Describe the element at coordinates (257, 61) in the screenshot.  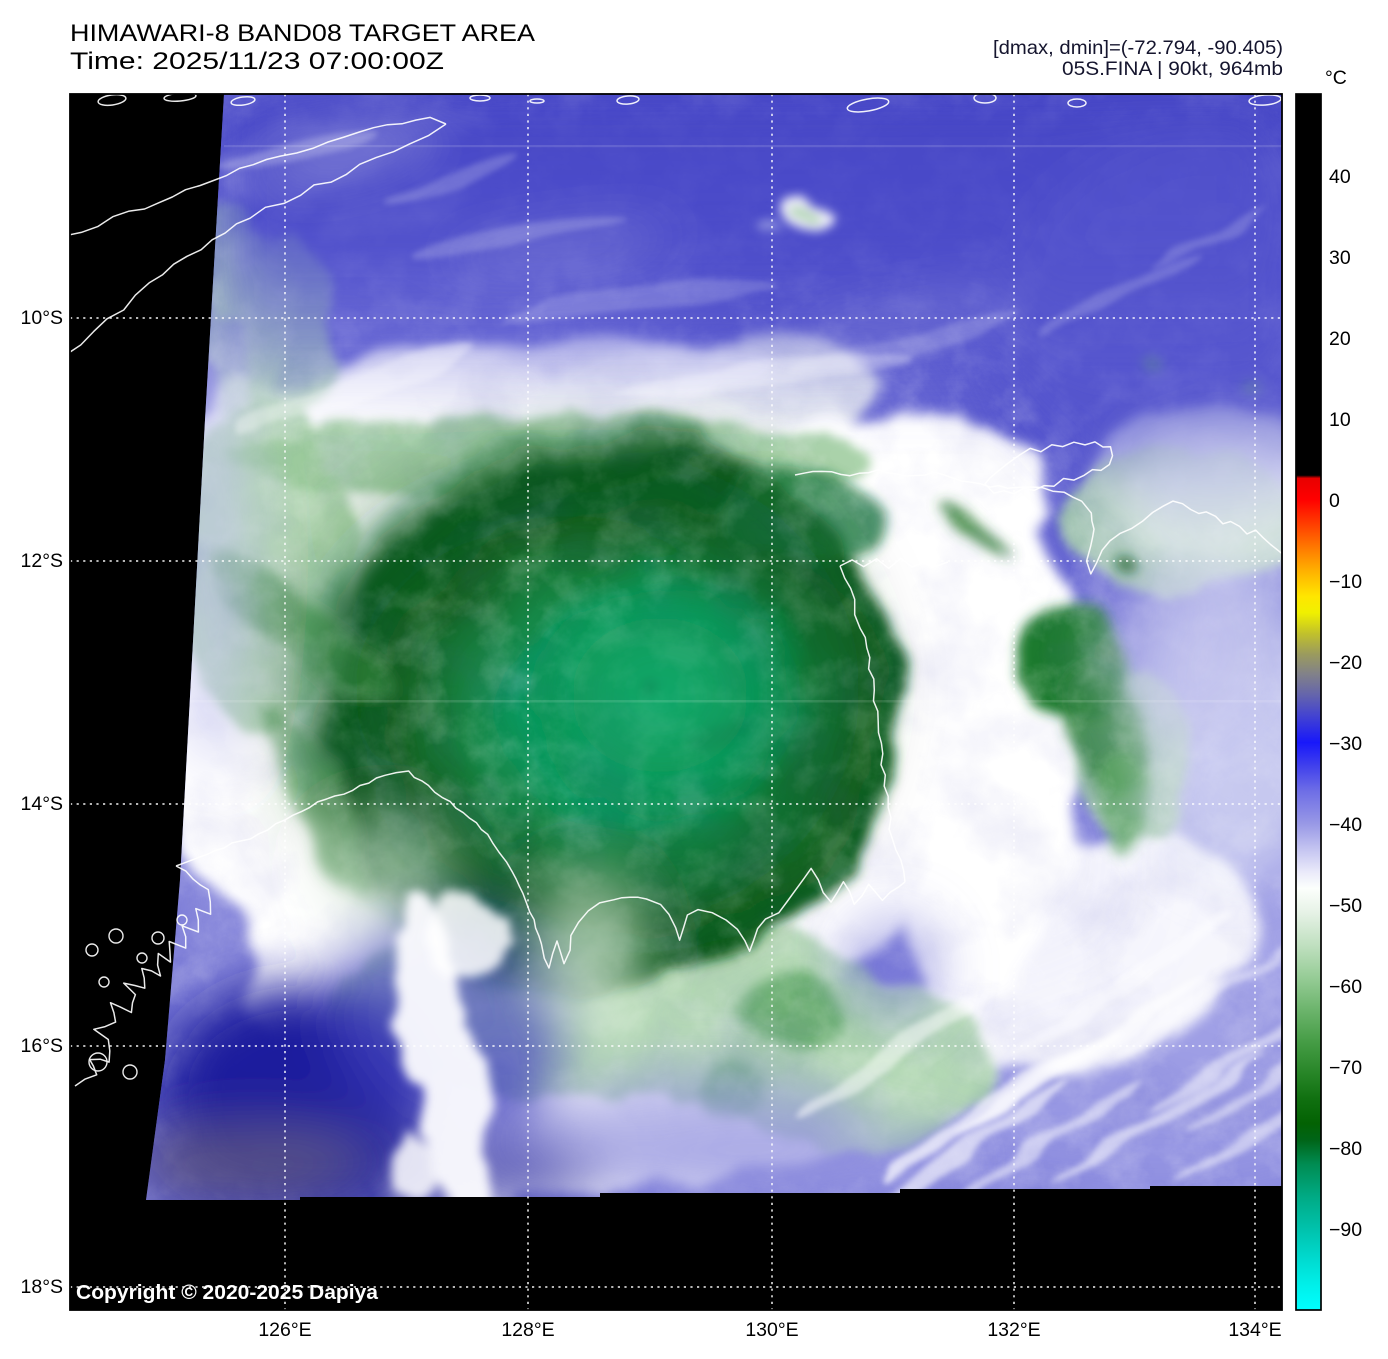
I see `svg-text: Time: 2025/11/23 07:00:00Z` at that location.